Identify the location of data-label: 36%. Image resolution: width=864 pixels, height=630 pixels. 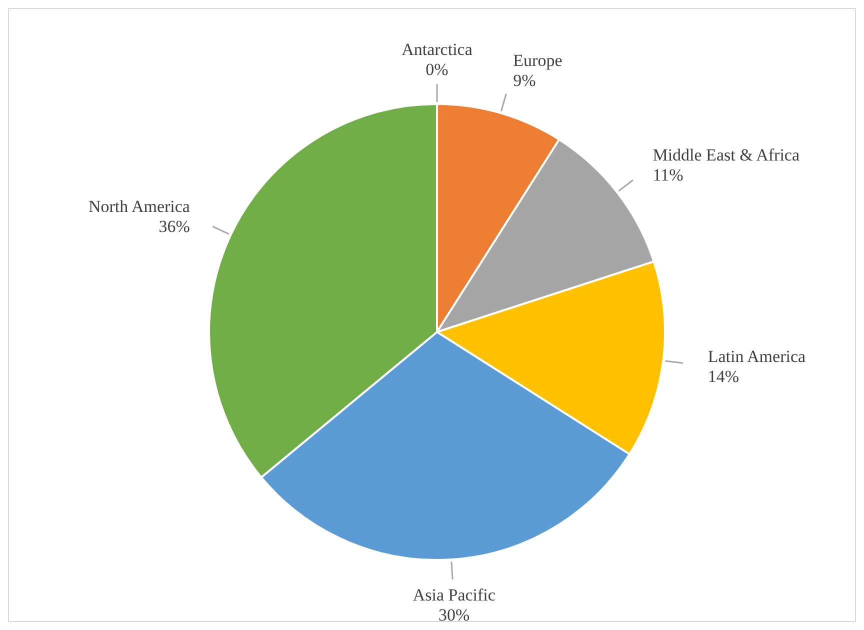
(174, 226).